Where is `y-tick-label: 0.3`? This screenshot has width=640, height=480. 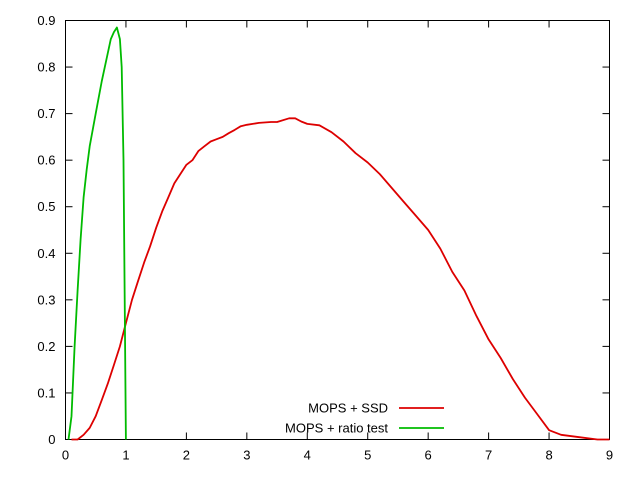 y-tick-label: 0.3 is located at coordinates (46, 299).